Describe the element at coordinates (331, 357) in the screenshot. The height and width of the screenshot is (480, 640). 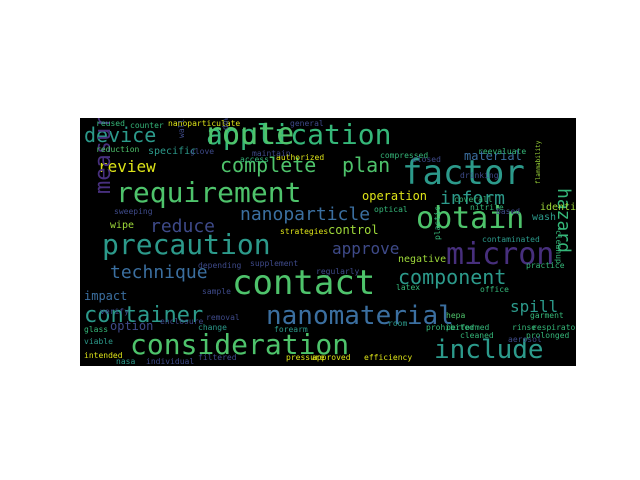
I see `word-approved: approved` at that location.